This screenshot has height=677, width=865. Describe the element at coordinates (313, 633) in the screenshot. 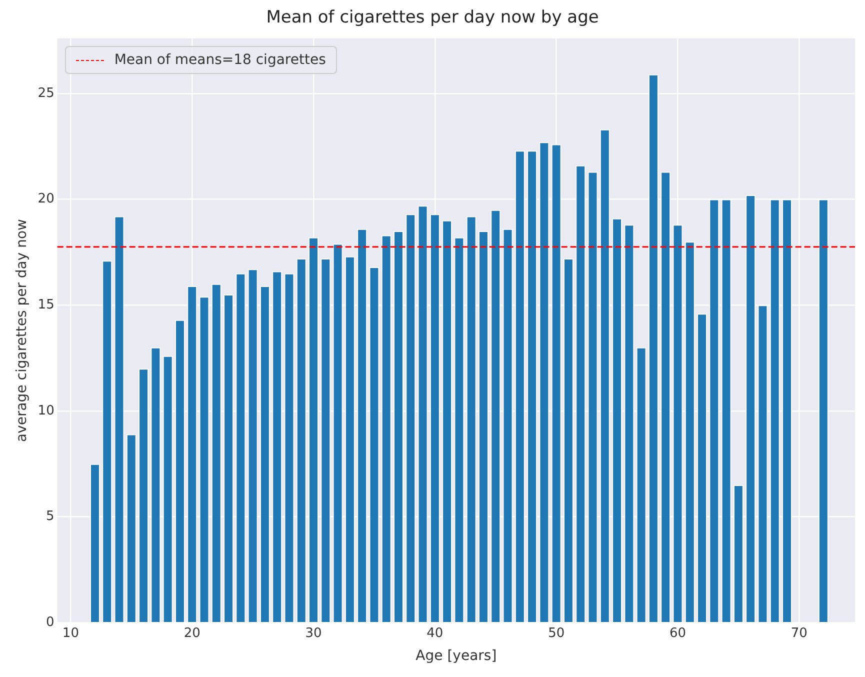

I see `x-tick-label: 30` at that location.